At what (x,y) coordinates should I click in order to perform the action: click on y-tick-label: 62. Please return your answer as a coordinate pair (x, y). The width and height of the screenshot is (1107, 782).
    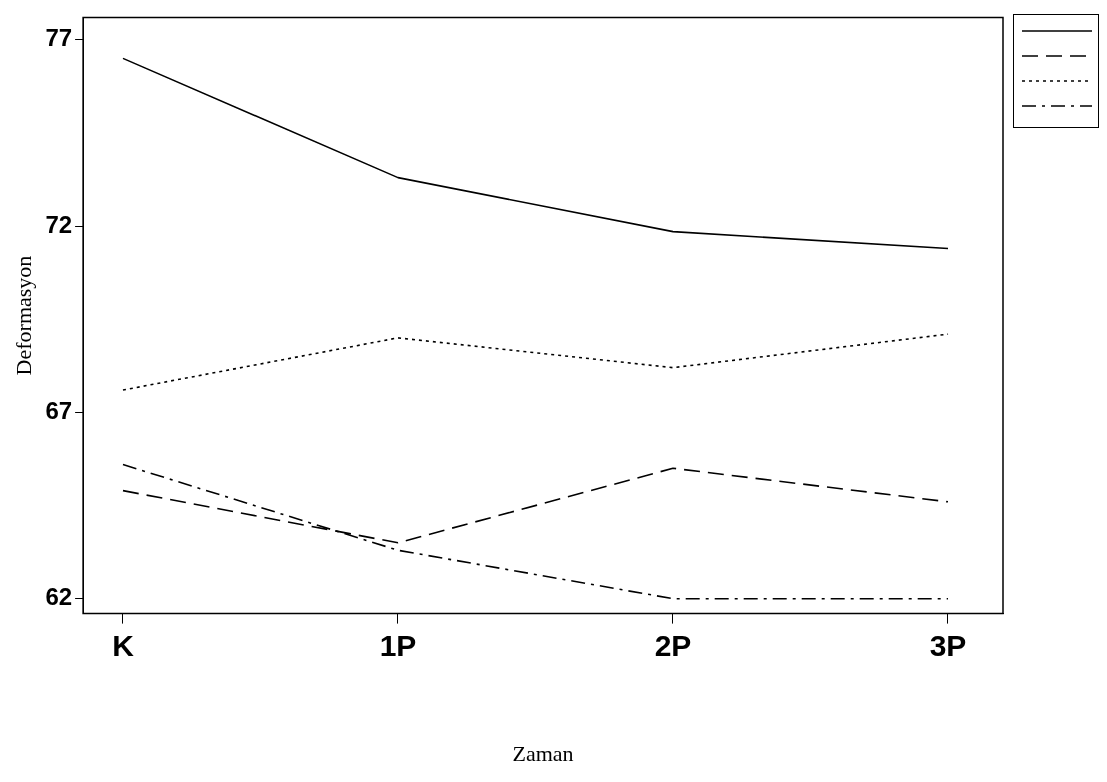
    Looking at the image, I should click on (59, 597).